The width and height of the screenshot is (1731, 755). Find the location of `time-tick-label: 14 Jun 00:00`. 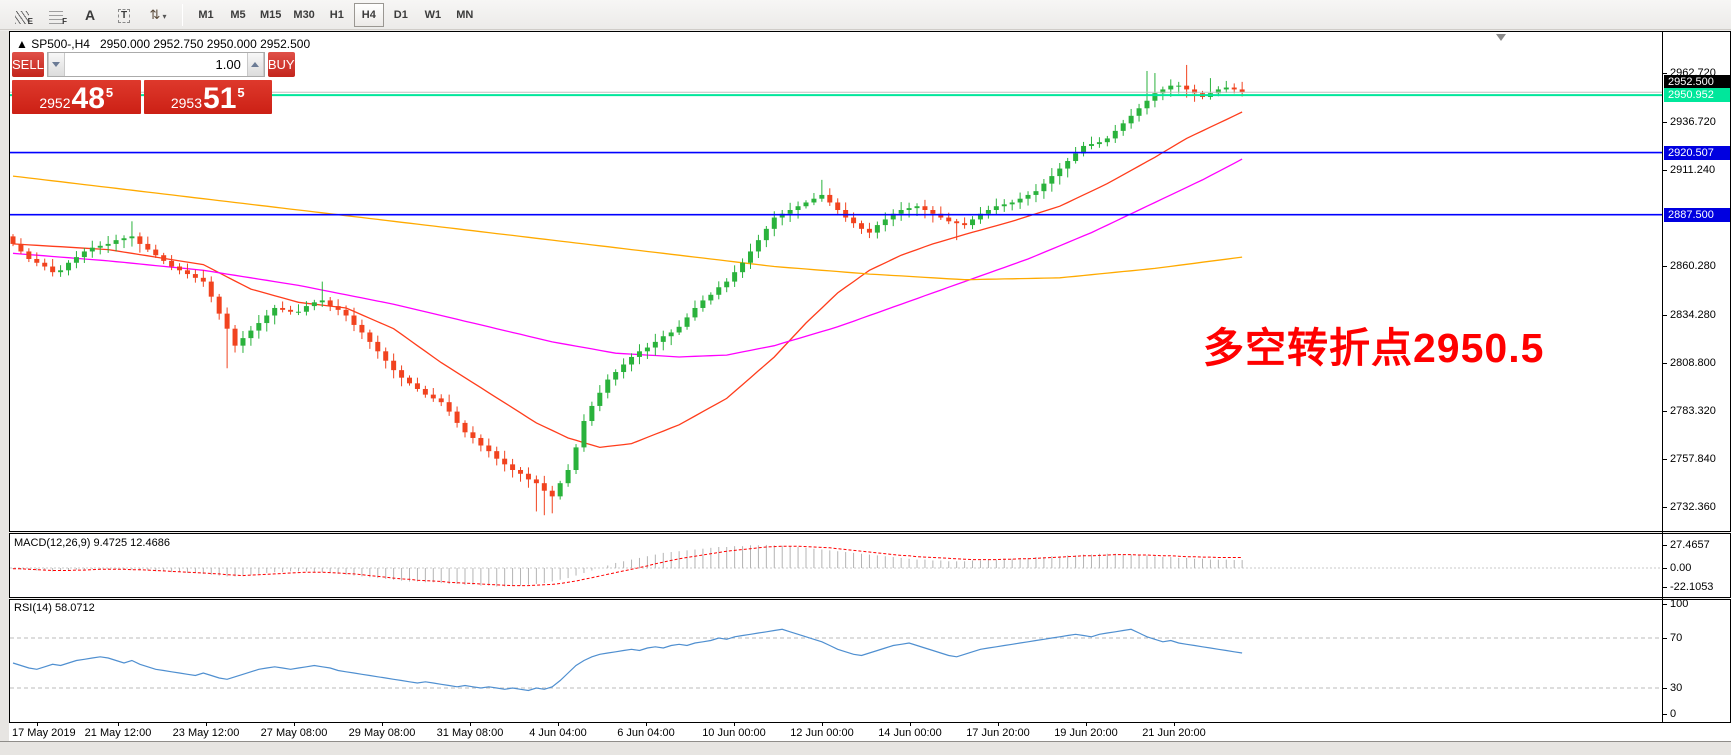

time-tick-label: 14 Jun 00:00 is located at coordinates (910, 733).